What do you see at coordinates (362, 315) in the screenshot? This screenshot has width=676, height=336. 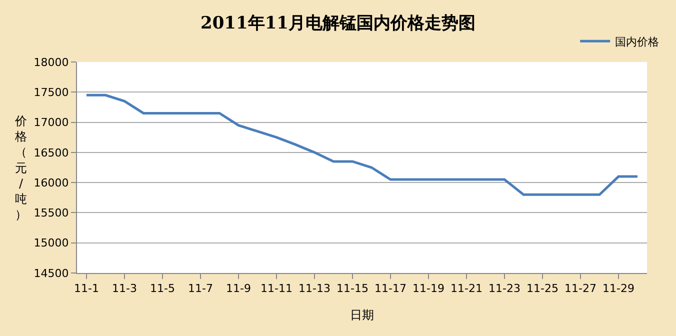 I see `x-axis-title: 日期` at bounding box center [362, 315].